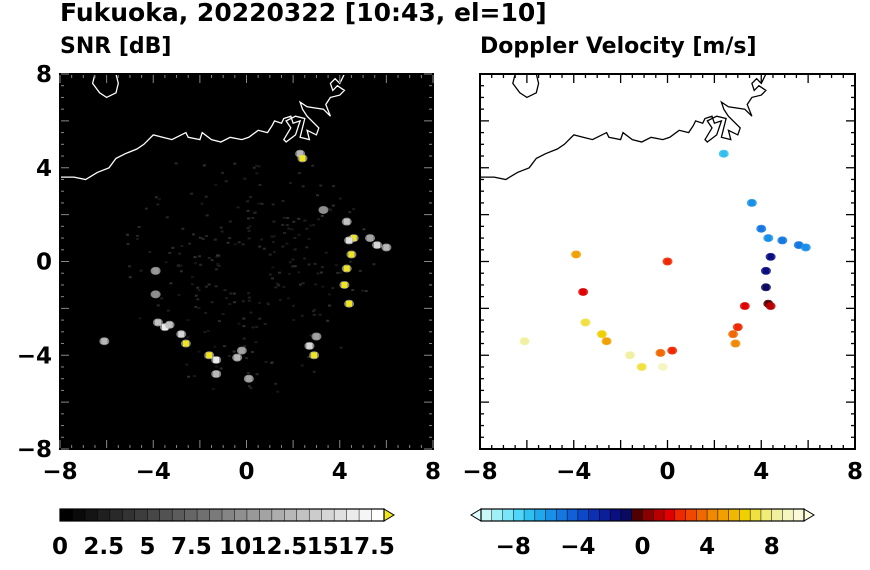 This screenshot has height=570, width=870. Describe the element at coordinates (235, 547) in the screenshot. I see `snr-colorbar-label: 10` at that location.